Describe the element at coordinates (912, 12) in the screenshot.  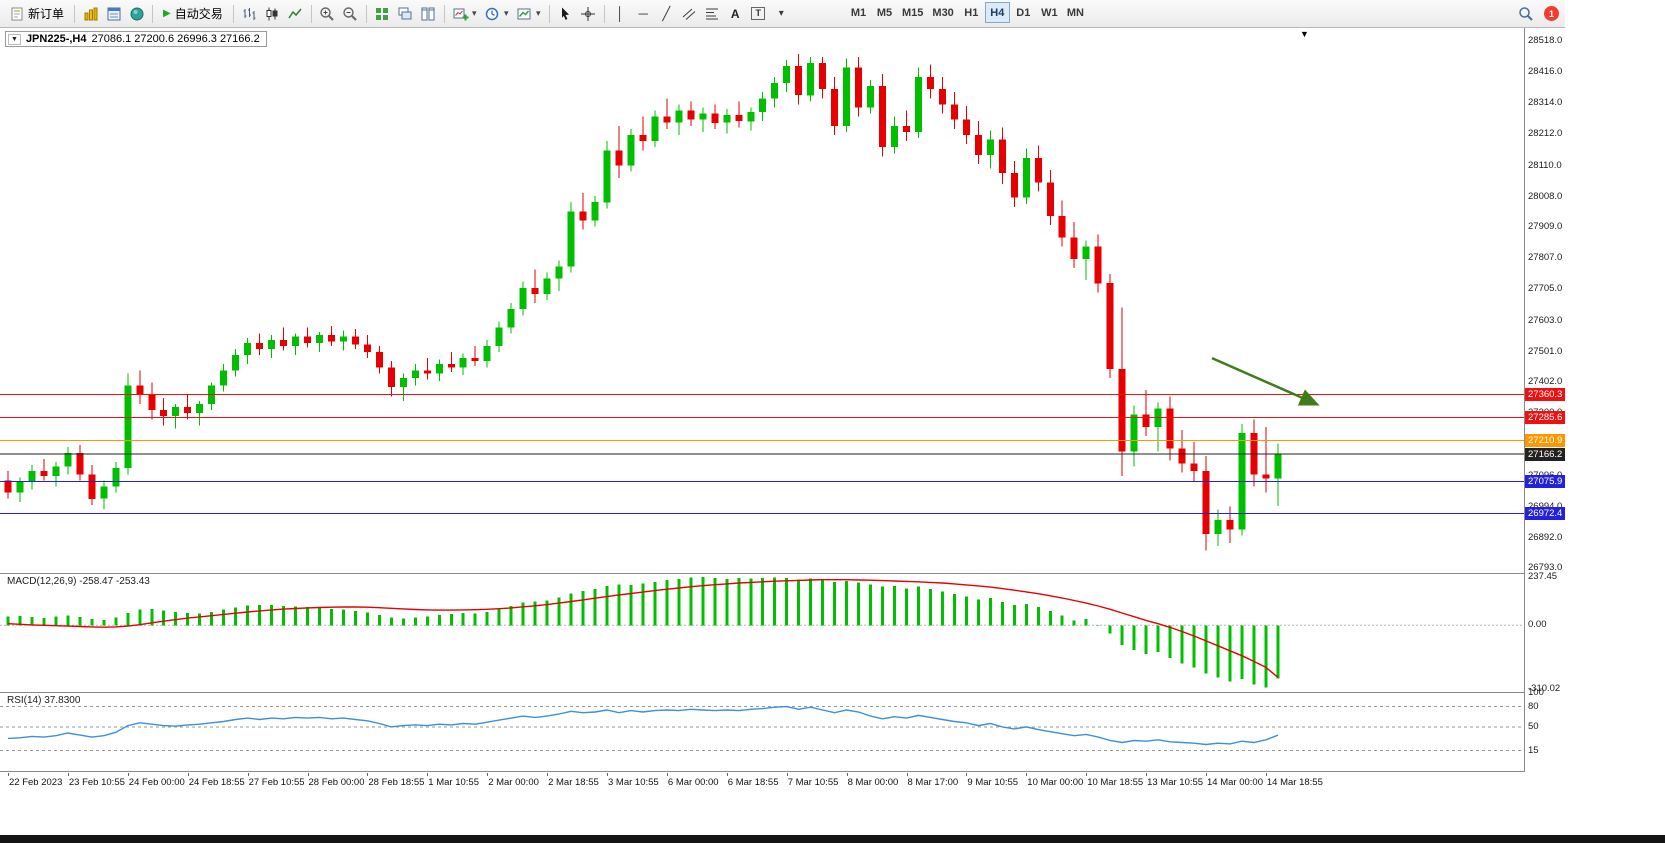
I see `timeframe-m15: M15` at that location.